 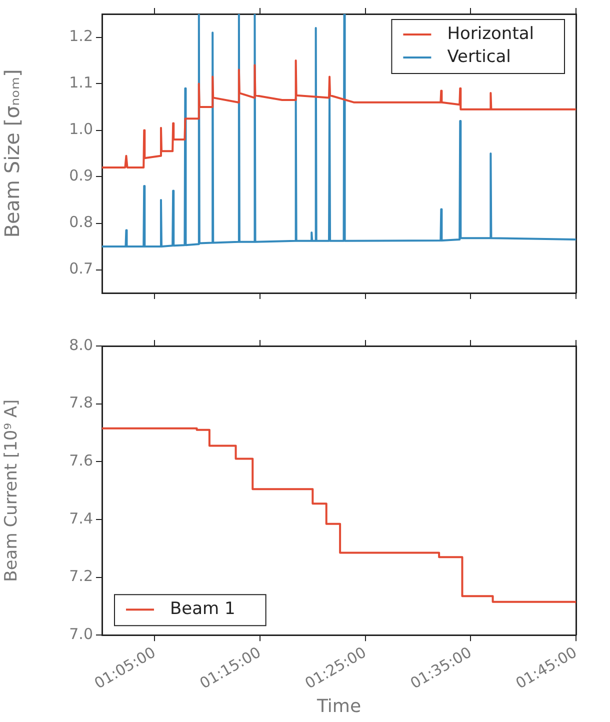 I want to click on y-tick-label: 1.1, so click(x=81, y=83).